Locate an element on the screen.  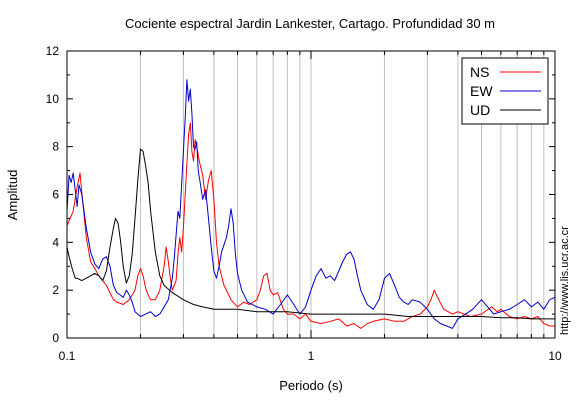
legend: NS EW UD is located at coordinates (505, 91).